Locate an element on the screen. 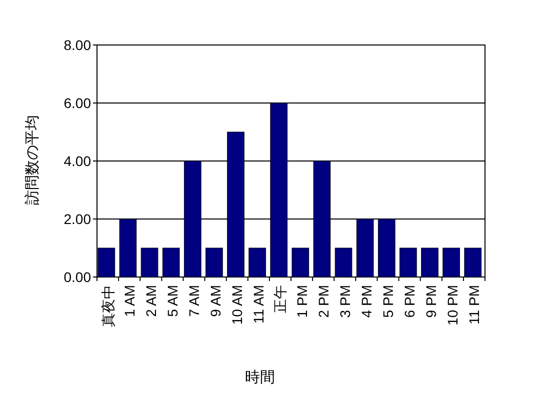 The height and width of the screenshot is (398, 548). y-tick-label: 2.00 is located at coordinates (78, 219).